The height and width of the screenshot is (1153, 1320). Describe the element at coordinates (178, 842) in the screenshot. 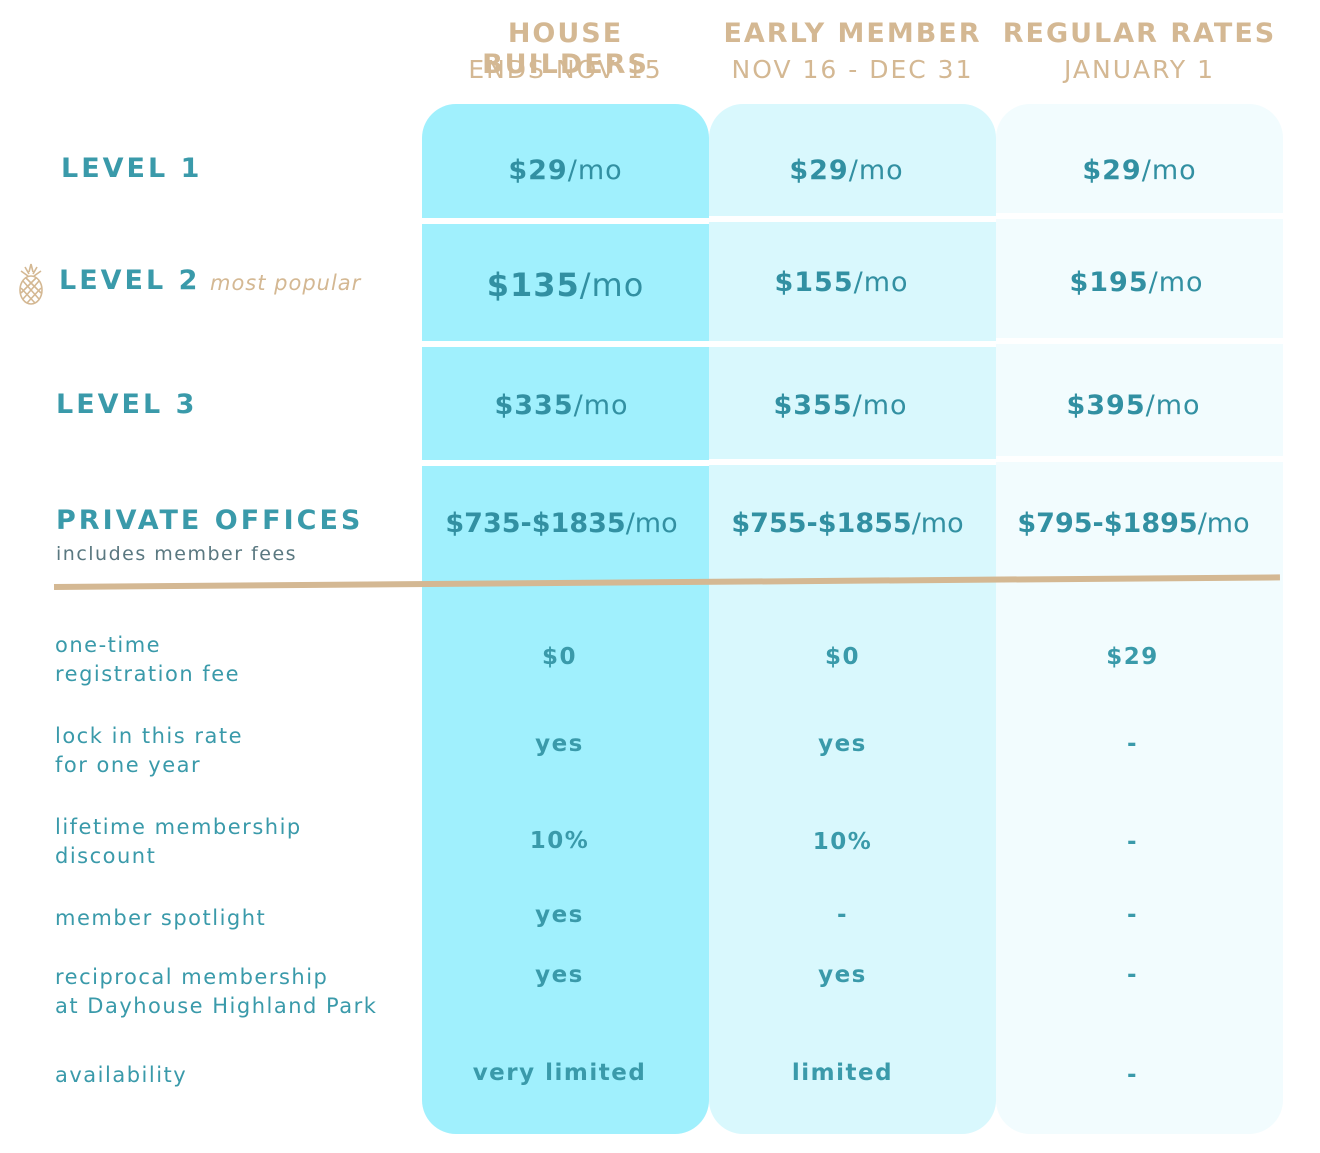

I see `feature-lifetime-discount-label: lifetime membership discount` at that location.